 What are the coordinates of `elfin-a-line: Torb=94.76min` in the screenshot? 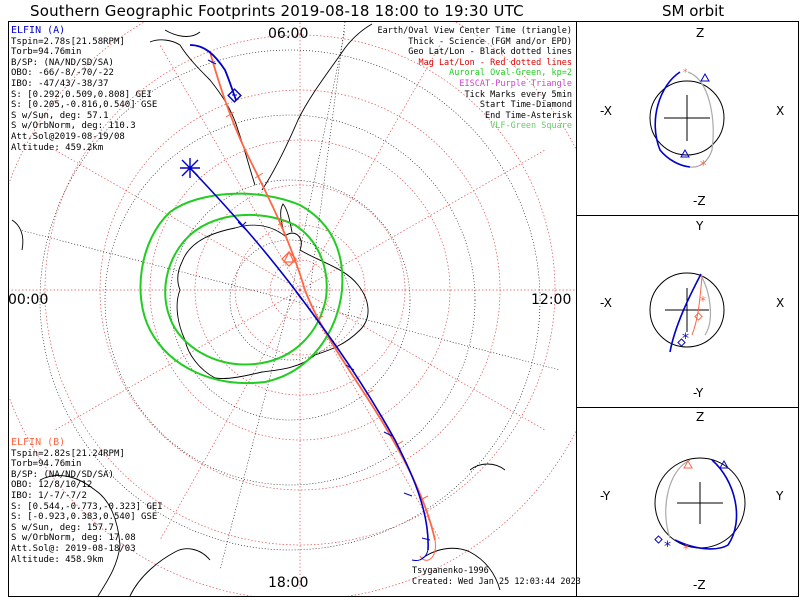 It's located at (46, 52).